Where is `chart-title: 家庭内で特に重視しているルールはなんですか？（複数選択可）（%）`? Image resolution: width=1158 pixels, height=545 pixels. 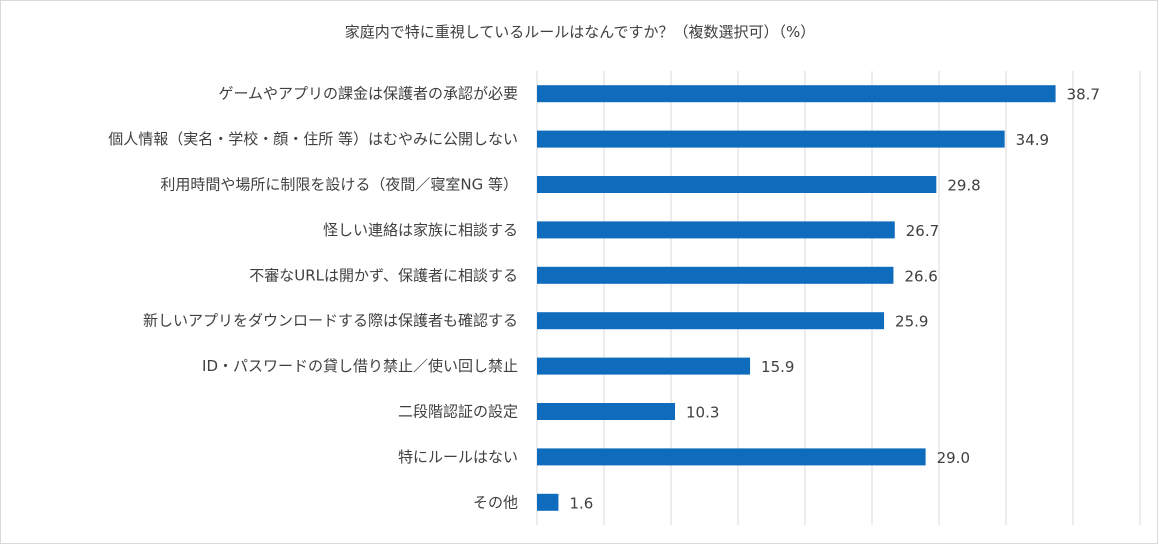 chart-title: 家庭内で特に重視しているルールはなんですか？（複数選択可）（%） is located at coordinates (580, 32).